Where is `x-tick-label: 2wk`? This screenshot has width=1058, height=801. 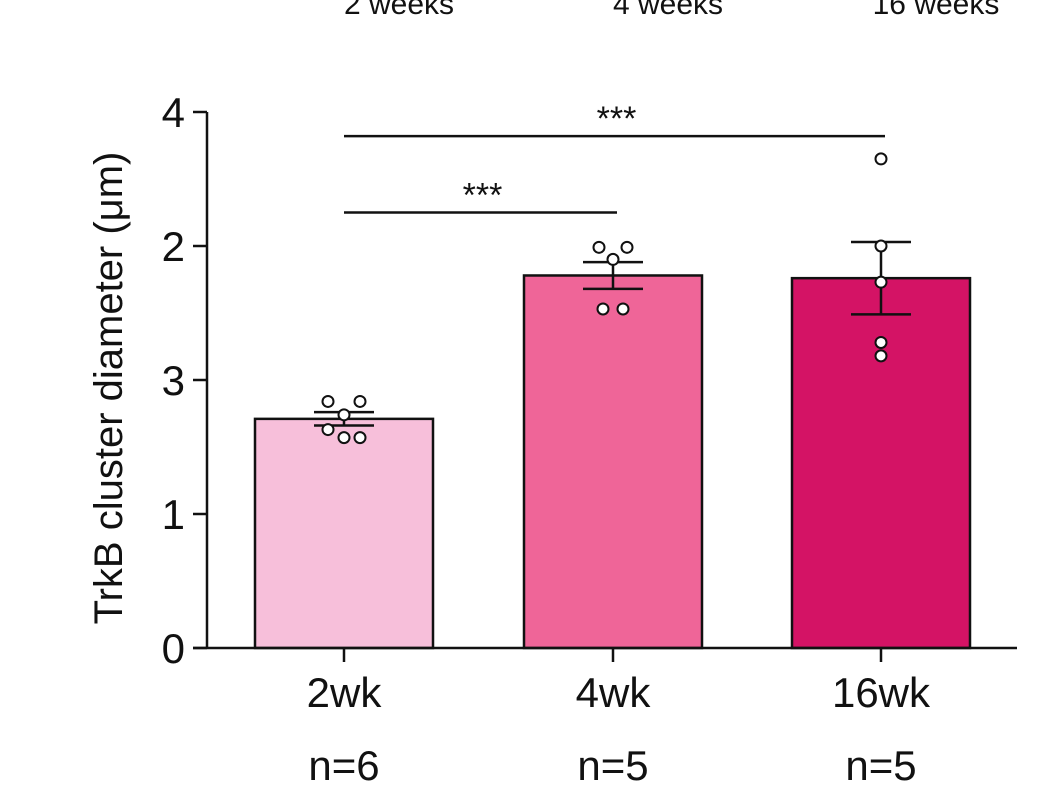 x-tick-label: 2wk is located at coordinates (345, 692).